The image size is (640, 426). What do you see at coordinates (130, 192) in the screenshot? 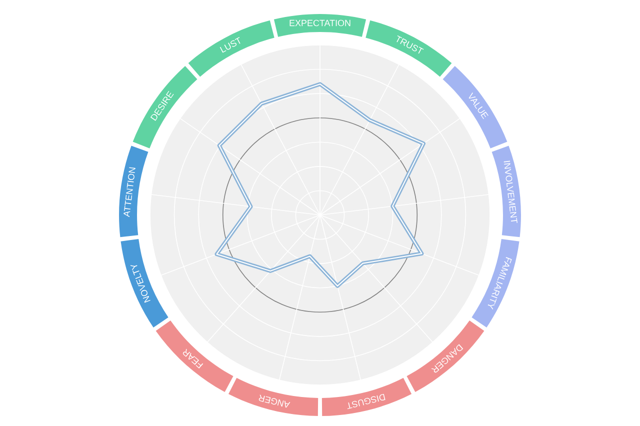
I see `spoke-label: ATTENTION` at bounding box center [130, 192].